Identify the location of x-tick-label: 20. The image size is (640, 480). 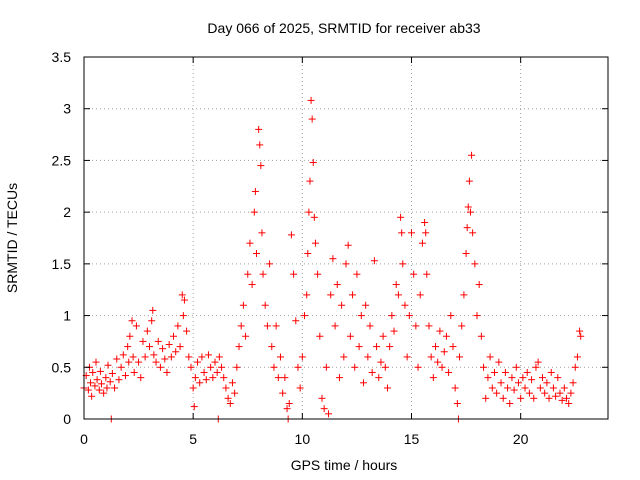
(521, 439).